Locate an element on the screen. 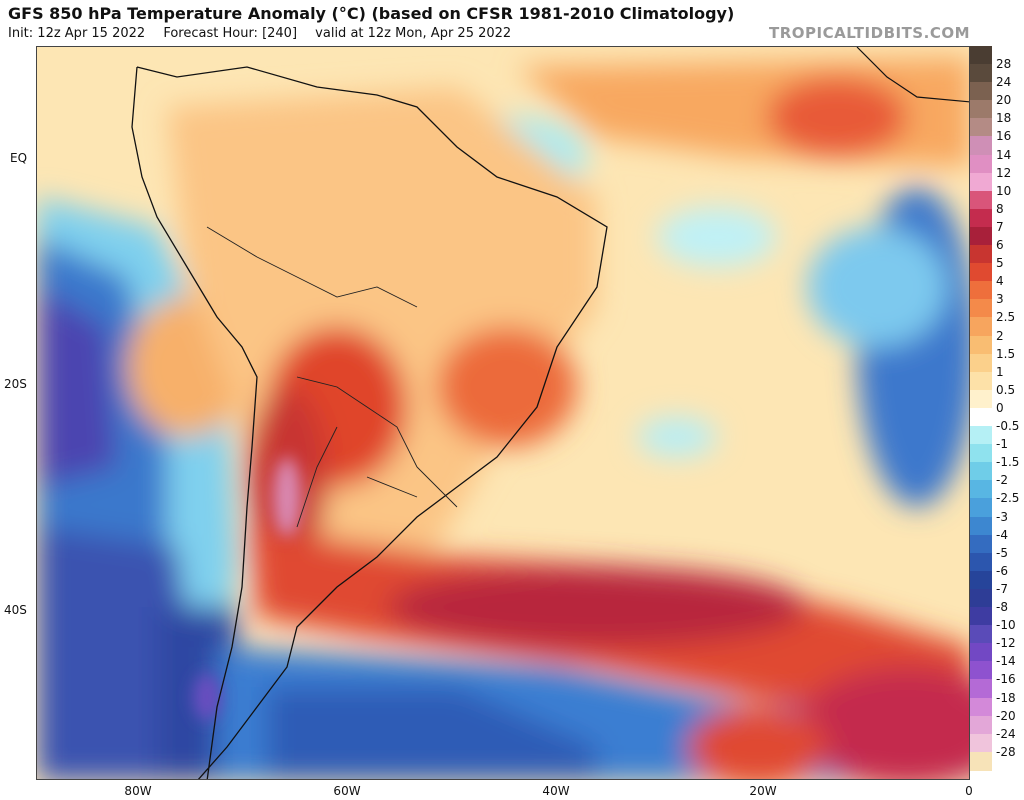  colorbar-level-label: -1 is located at coordinates (1002, 444).